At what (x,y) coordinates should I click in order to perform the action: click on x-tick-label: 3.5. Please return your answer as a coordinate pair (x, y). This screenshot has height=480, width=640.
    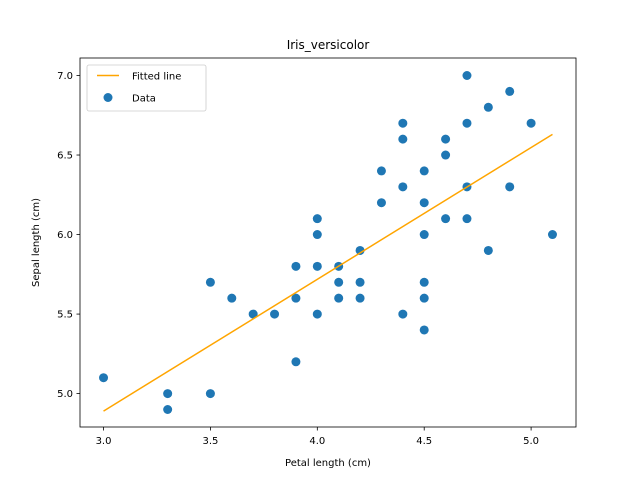
    Looking at the image, I should click on (210, 441).